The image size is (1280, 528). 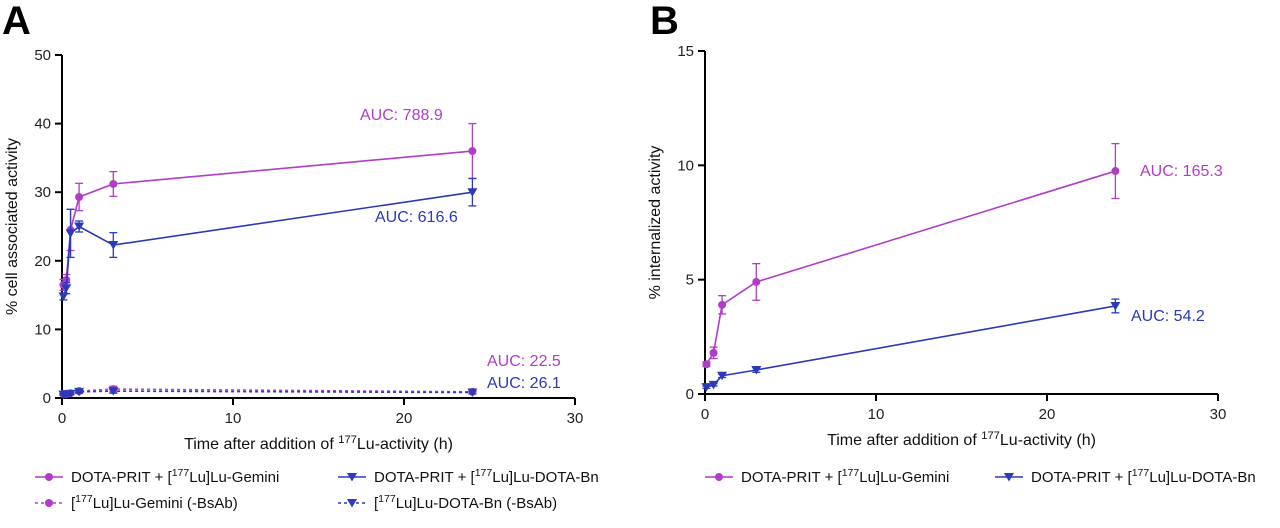 I want to click on y-tick-label: 40, so click(x=42, y=124).